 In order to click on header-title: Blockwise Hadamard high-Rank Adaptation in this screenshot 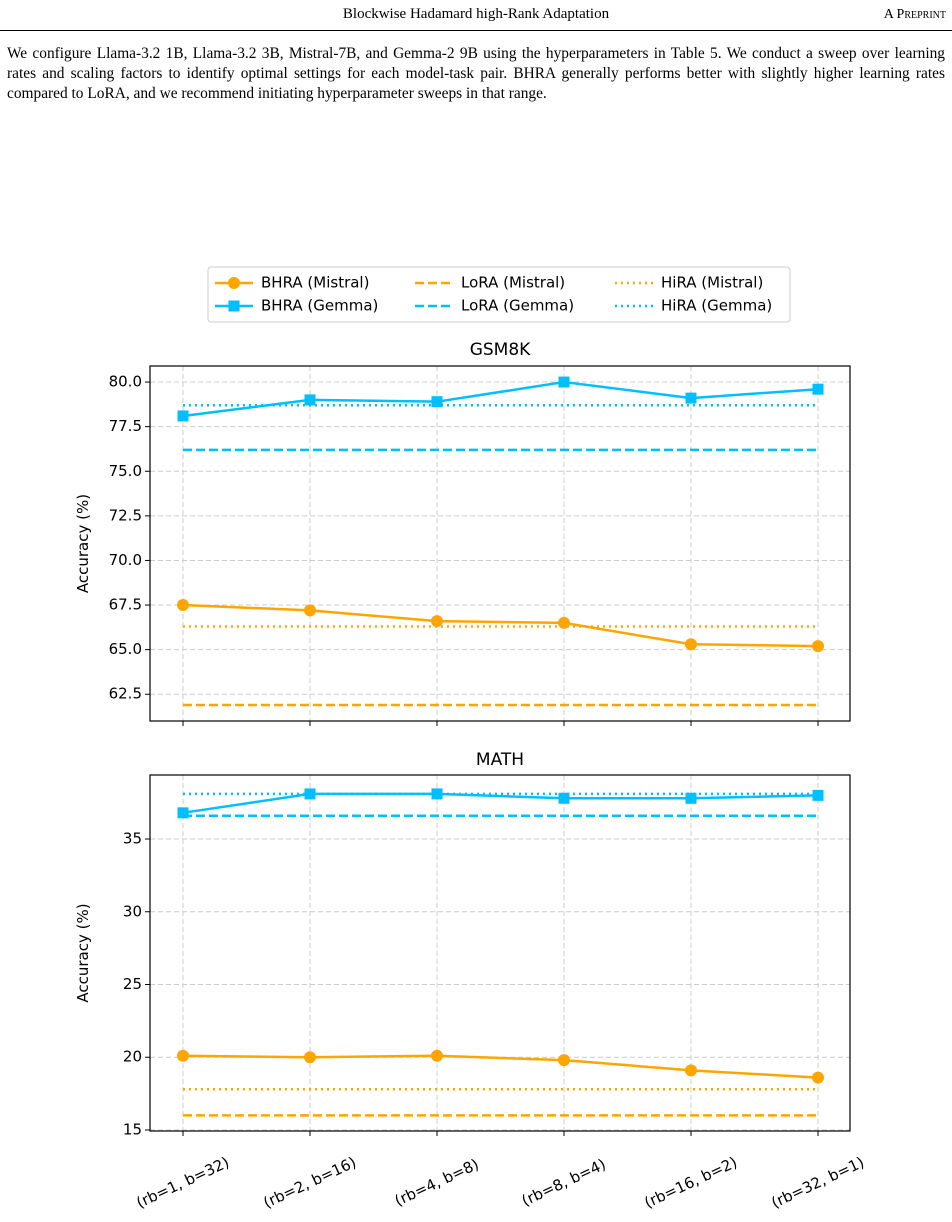, I will do `click(476, 14)`.